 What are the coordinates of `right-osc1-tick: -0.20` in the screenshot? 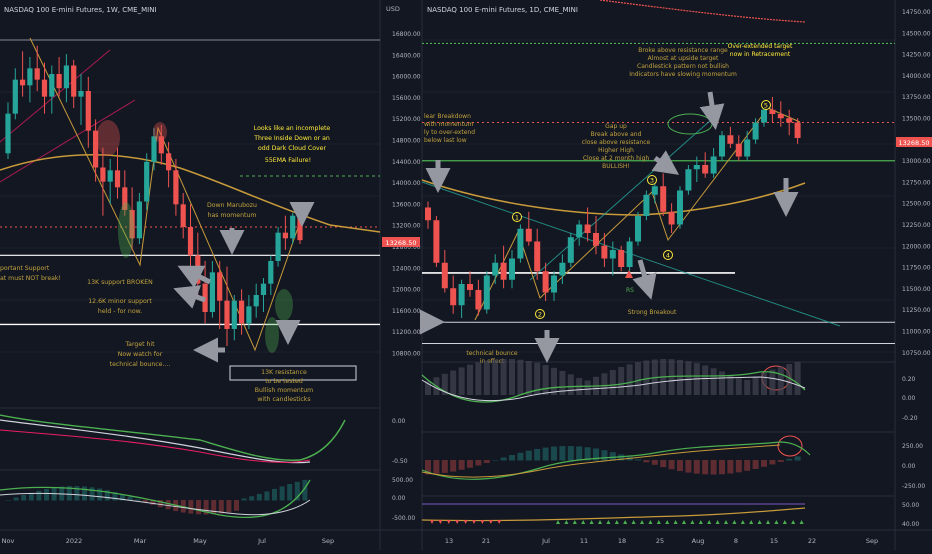 It's located at (910, 418).